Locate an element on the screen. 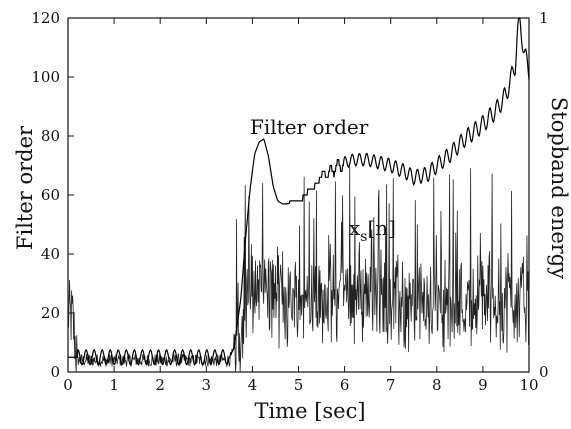  x-tick-label: 5 is located at coordinates (299, 385).